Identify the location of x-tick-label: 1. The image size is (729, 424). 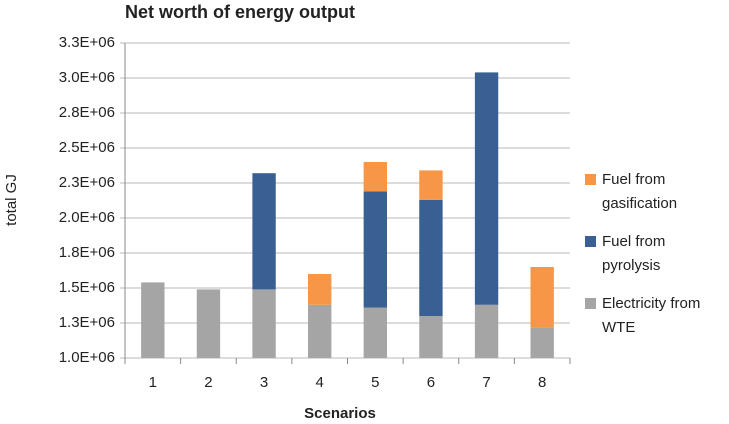
(153, 382).